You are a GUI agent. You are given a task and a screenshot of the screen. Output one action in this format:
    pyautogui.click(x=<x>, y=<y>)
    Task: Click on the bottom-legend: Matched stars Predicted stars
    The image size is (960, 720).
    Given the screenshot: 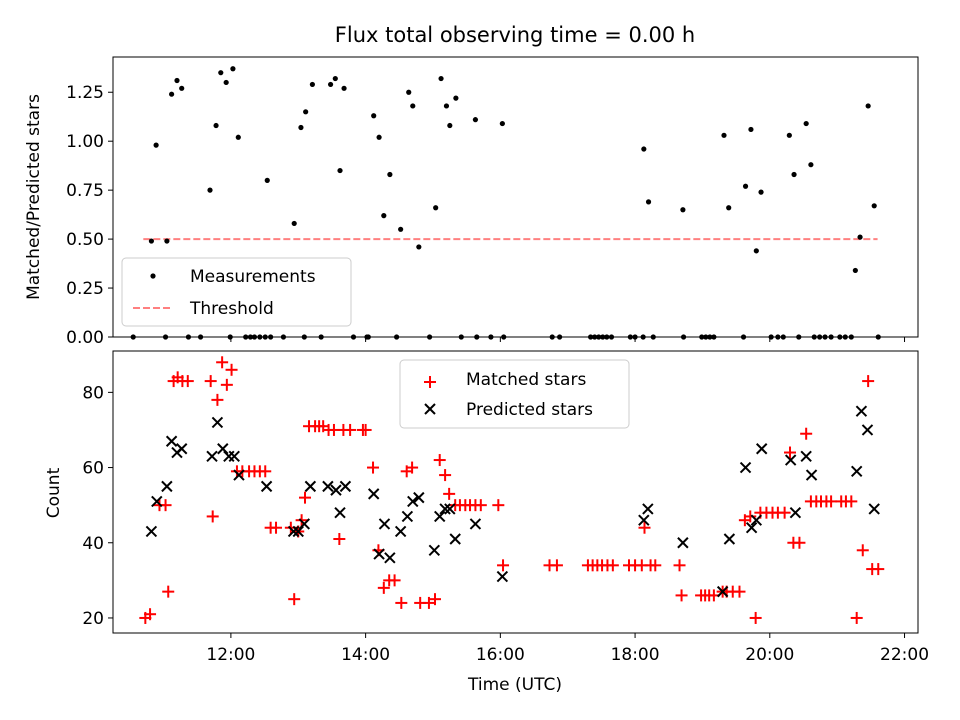 What is the action you would take?
    pyautogui.click(x=514, y=394)
    